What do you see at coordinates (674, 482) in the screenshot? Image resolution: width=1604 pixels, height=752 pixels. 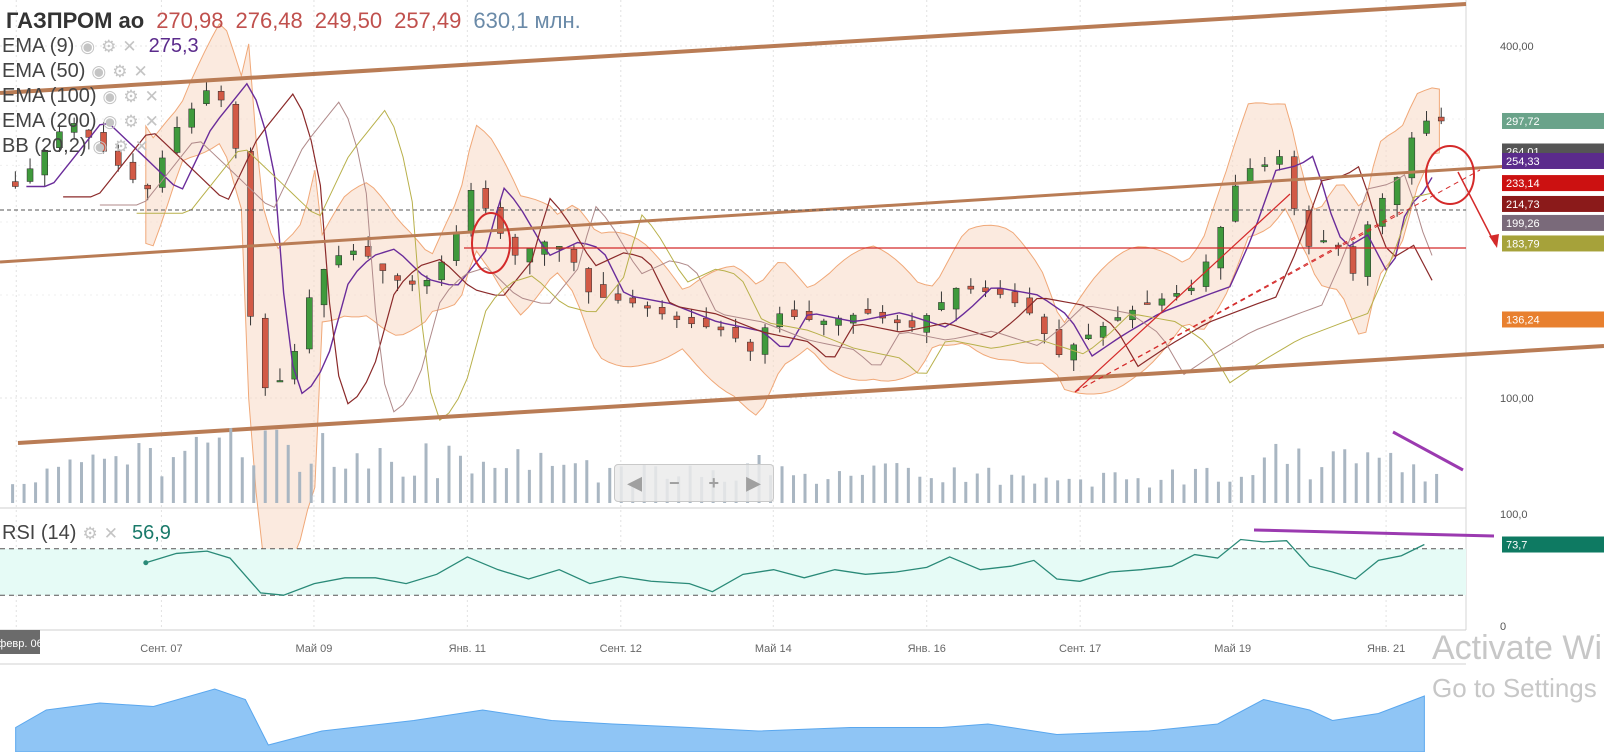 I see `zoom-out-button: −` at bounding box center [674, 482].